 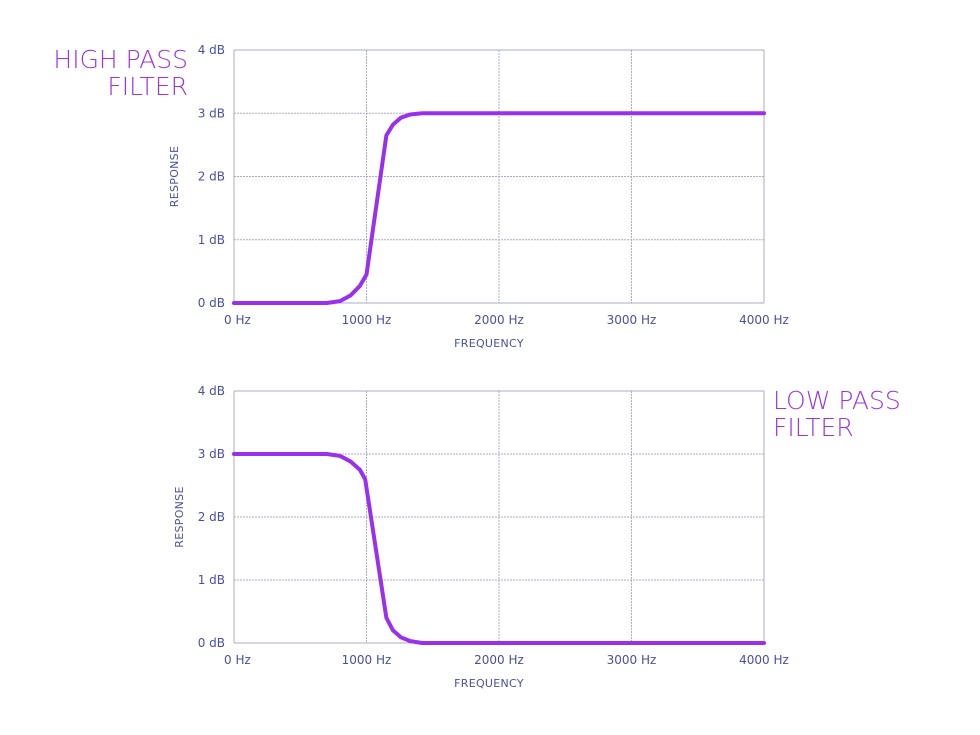 I want to click on chart-title-high-pass: HIGH PASS FILTER, so click(x=120, y=73).